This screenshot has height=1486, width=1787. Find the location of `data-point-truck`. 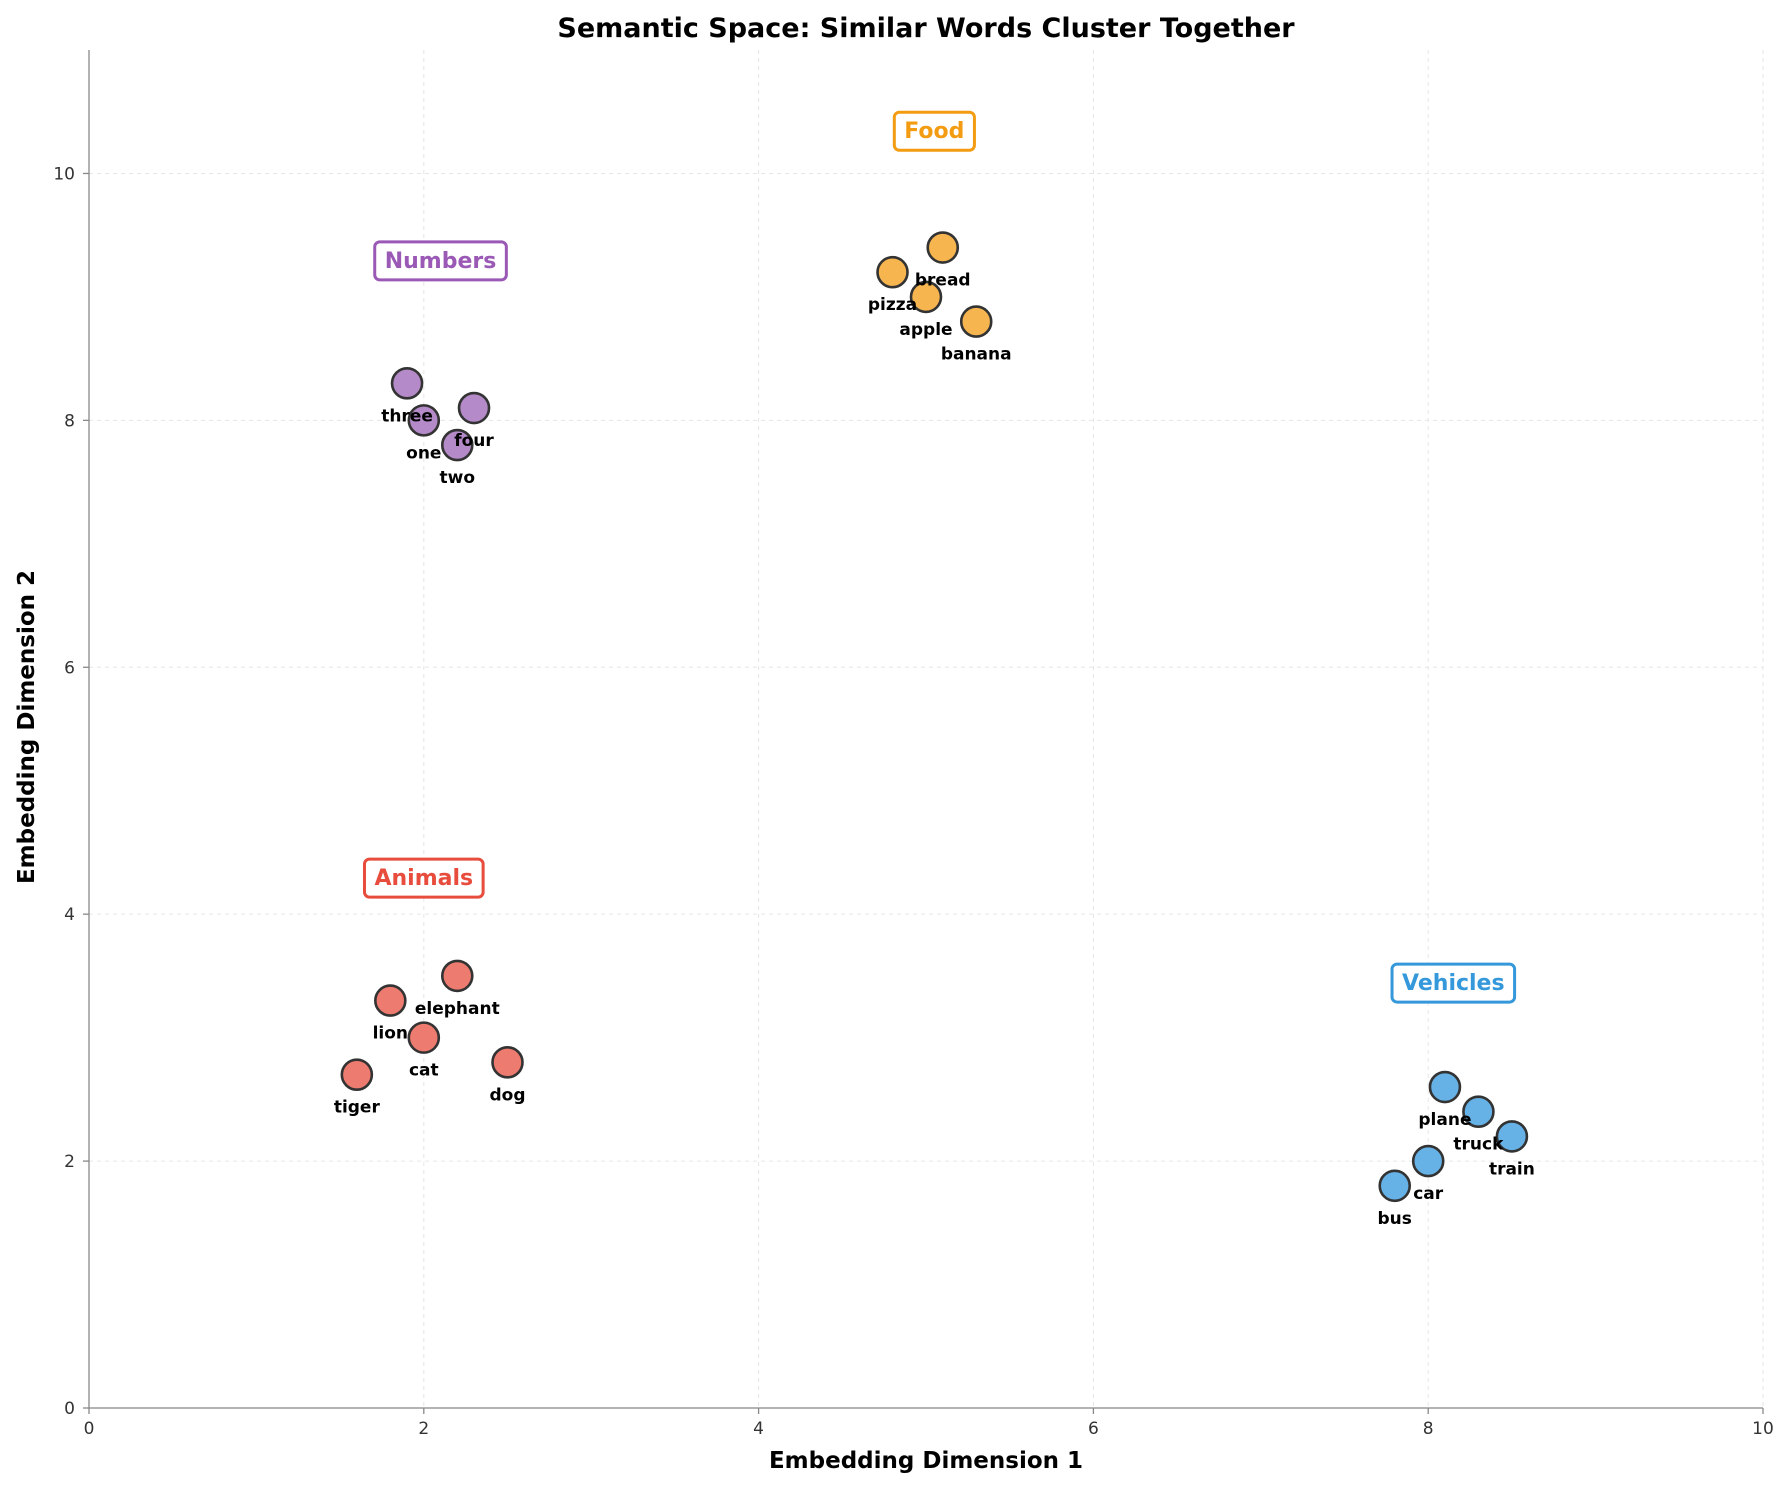

data-point-truck is located at coordinates (1478, 1112).